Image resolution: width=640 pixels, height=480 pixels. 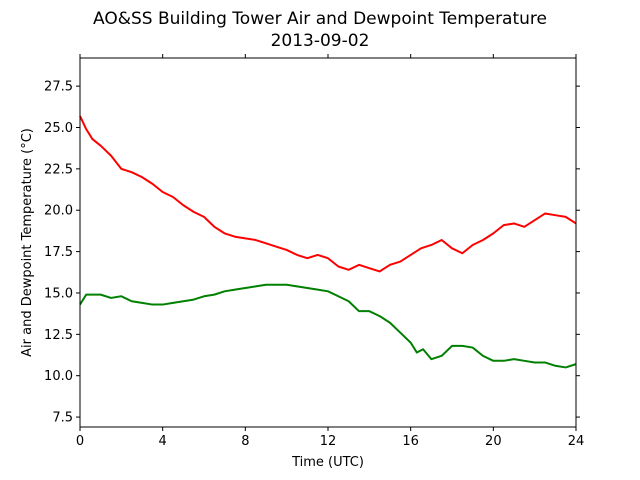 I want to click on x-tick-label: 20, so click(x=493, y=441).